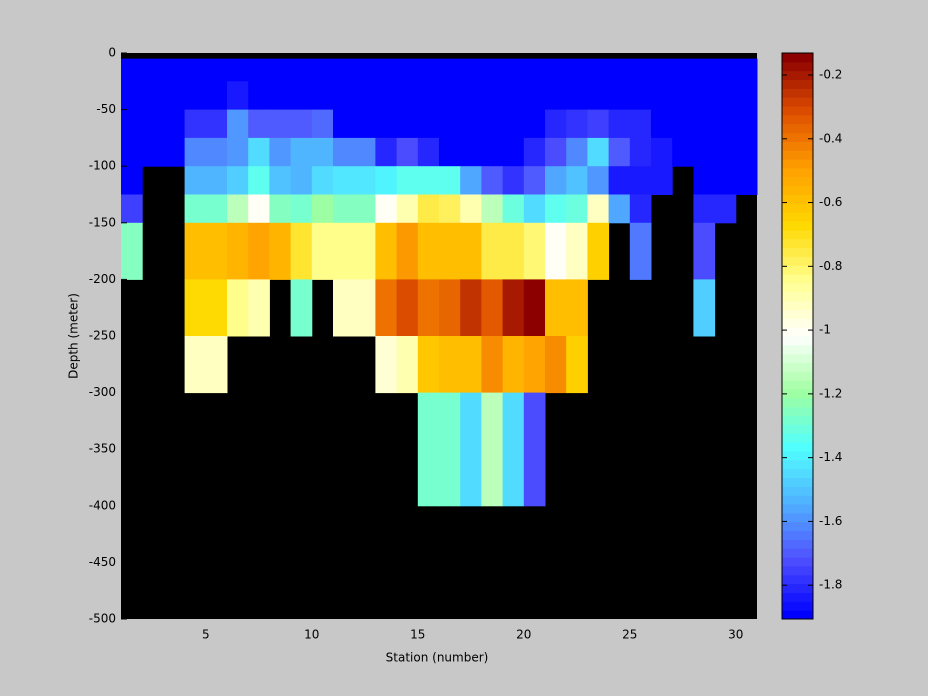 The image size is (928, 696). I want to click on colorbar-tick-label: -1.6, so click(830, 521).